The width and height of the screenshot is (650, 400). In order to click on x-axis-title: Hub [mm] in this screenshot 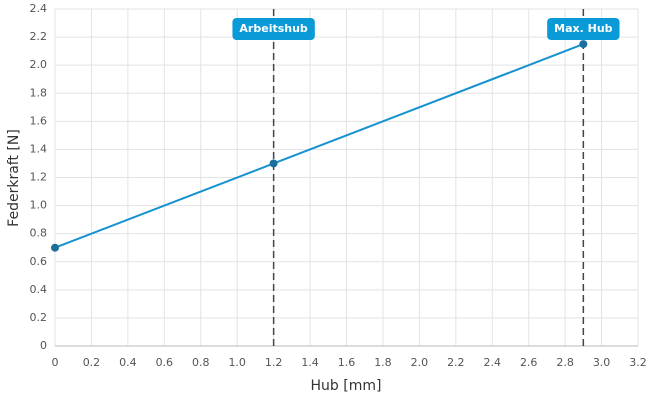, I will do `click(346, 386)`.